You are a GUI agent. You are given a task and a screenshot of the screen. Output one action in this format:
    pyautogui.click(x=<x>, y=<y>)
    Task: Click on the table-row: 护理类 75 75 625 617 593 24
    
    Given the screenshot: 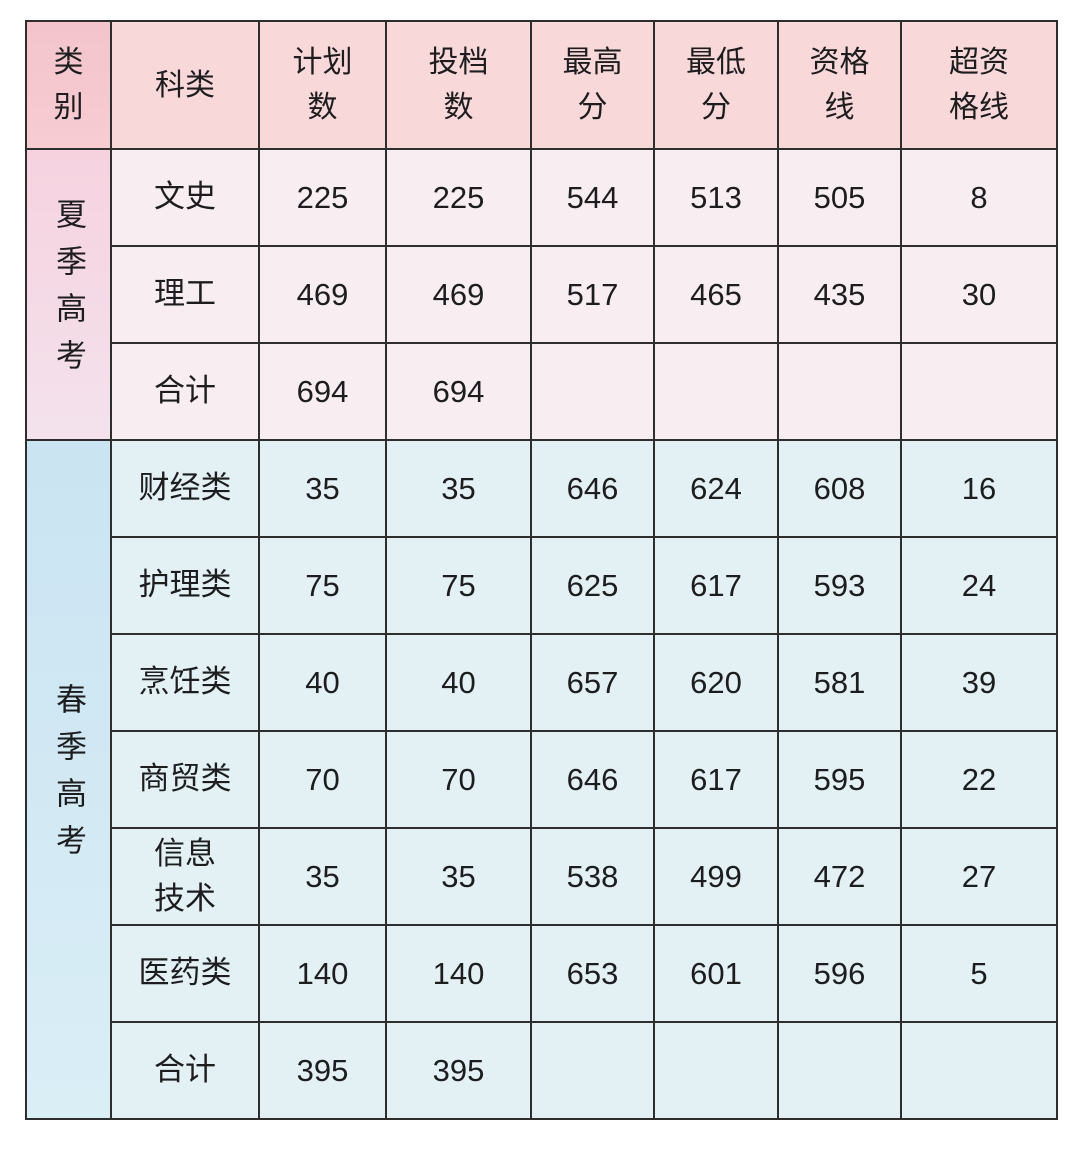 What is the action you would take?
    pyautogui.click(x=542, y=585)
    